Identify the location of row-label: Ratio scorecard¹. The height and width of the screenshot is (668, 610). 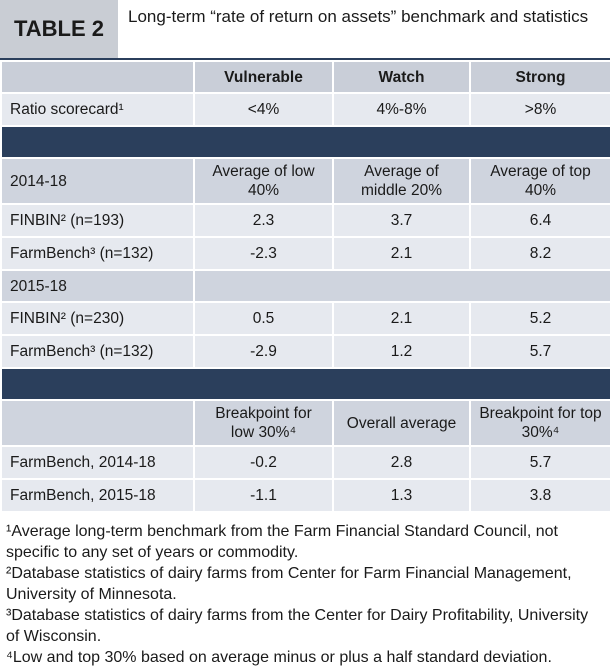
(97, 109).